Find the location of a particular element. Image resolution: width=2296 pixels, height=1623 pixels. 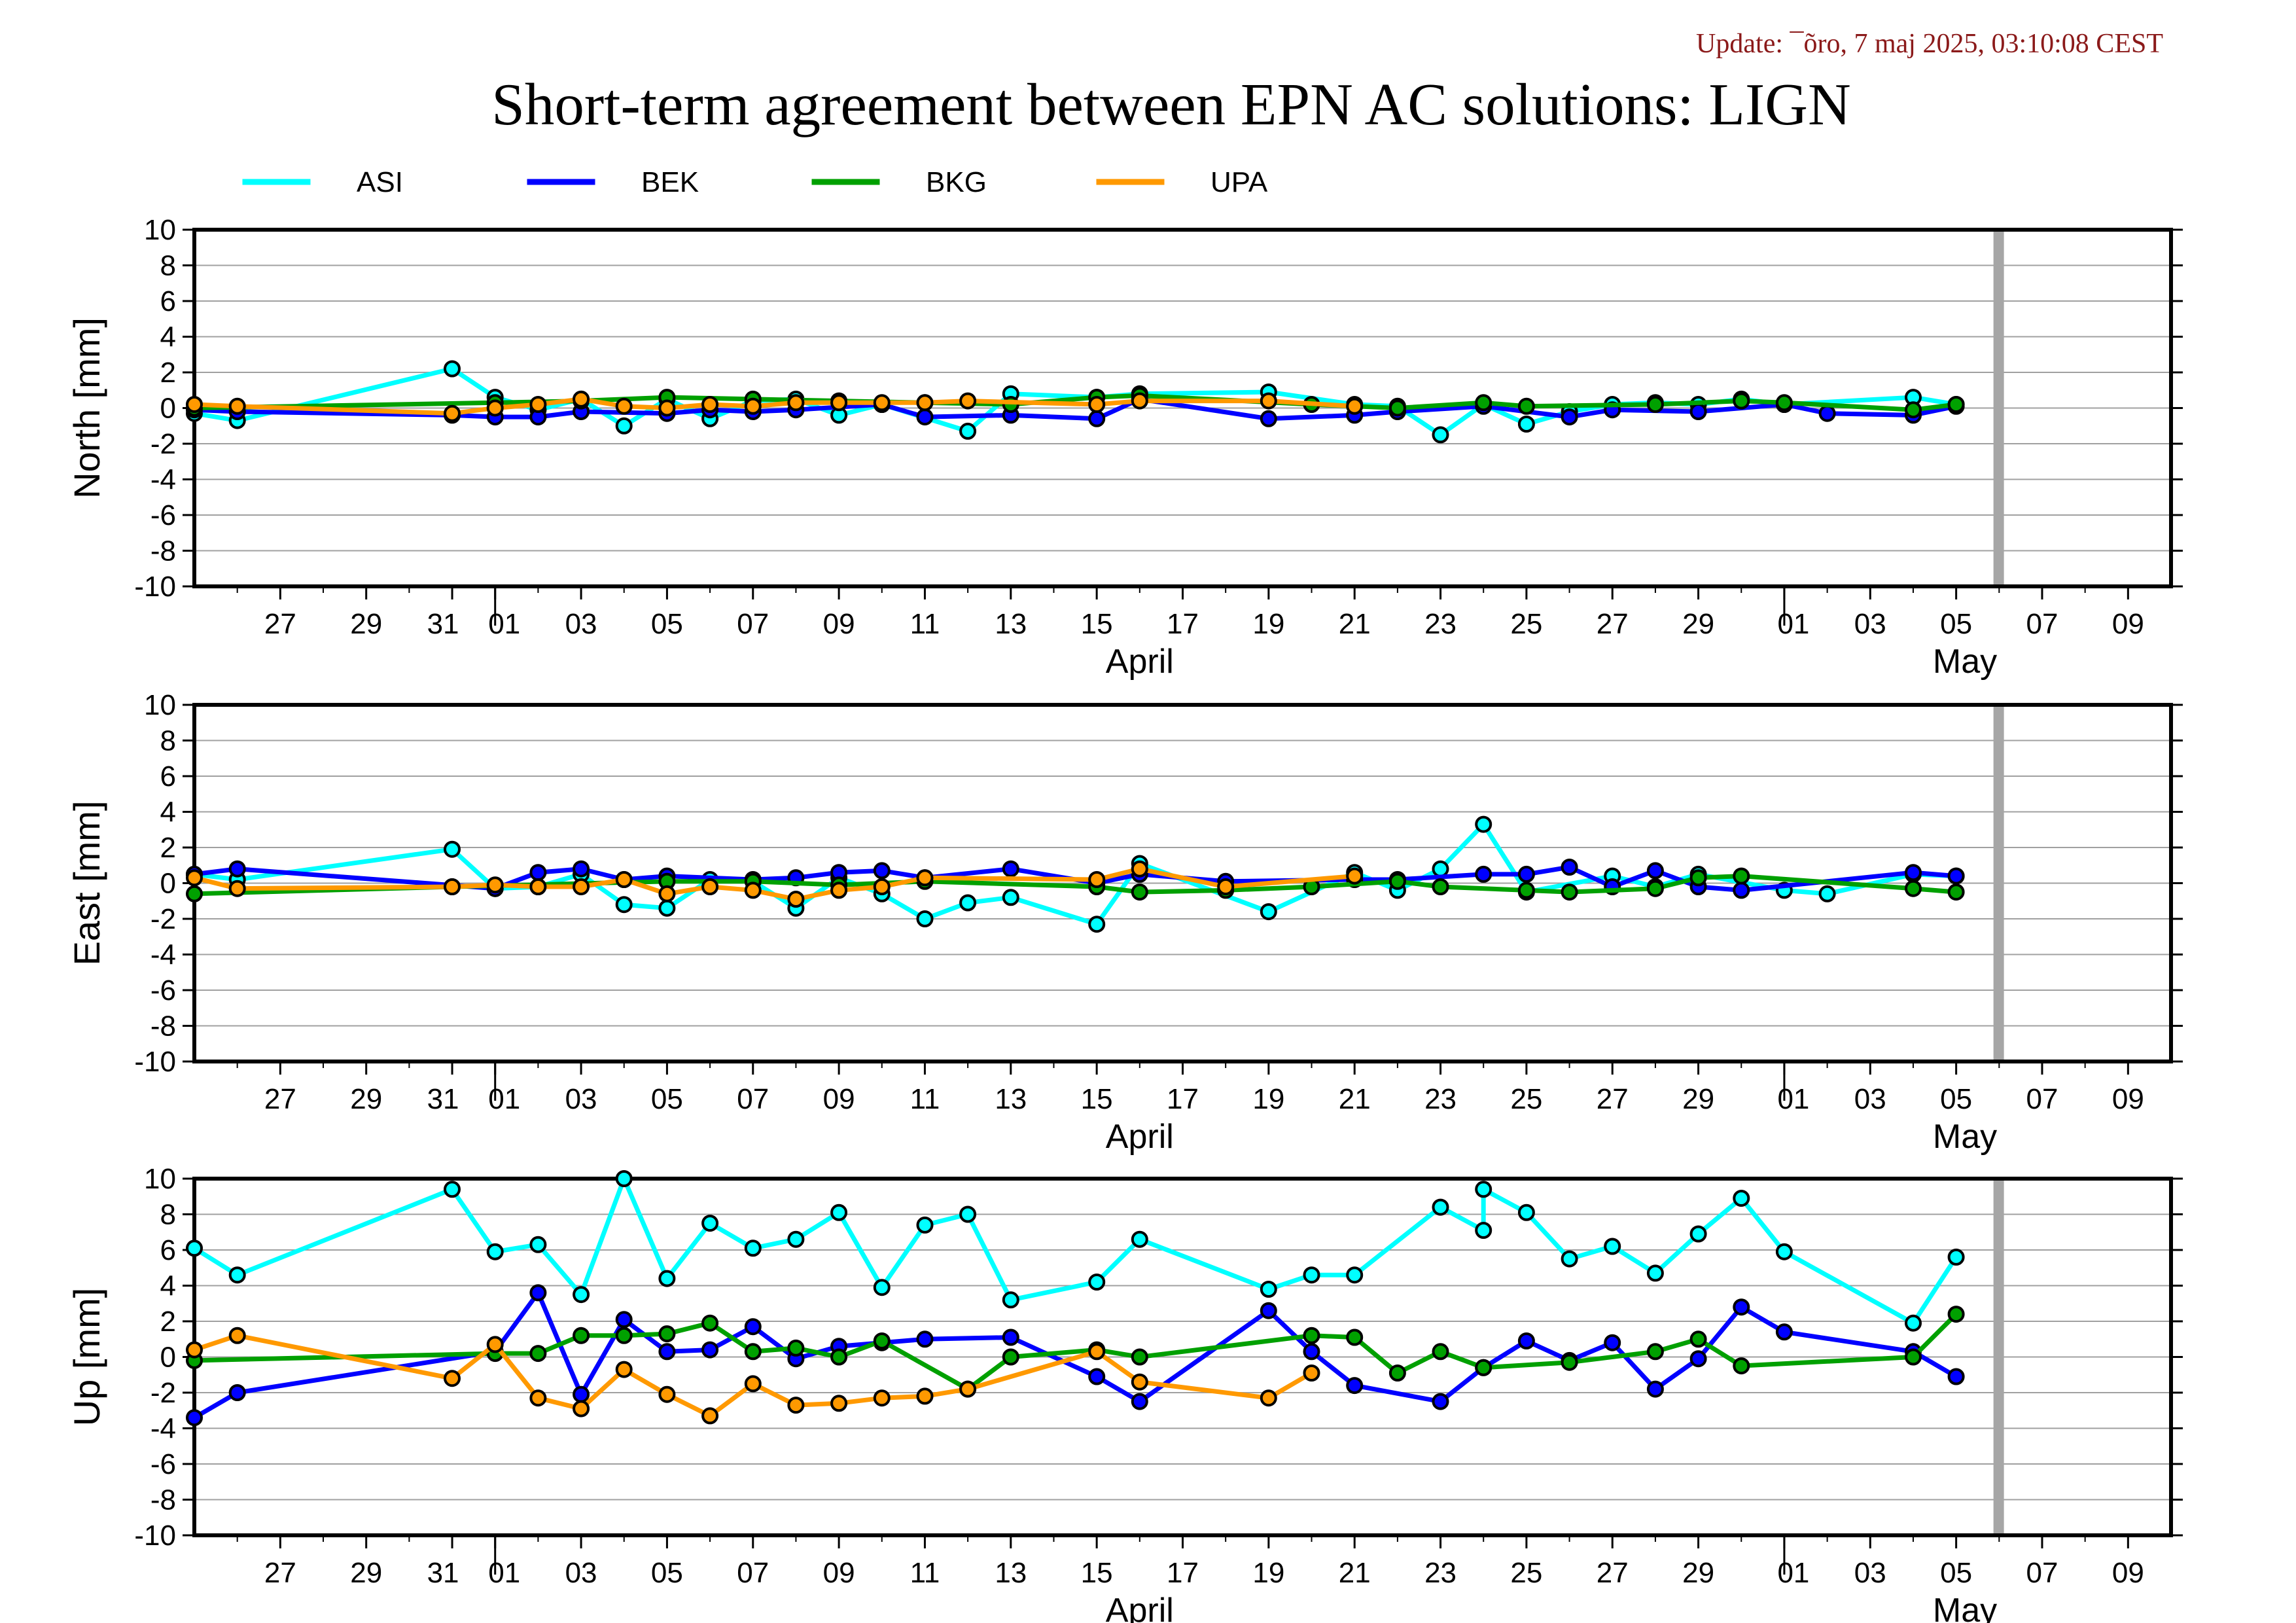

x-tick-label: 05 is located at coordinates (667, 1099).